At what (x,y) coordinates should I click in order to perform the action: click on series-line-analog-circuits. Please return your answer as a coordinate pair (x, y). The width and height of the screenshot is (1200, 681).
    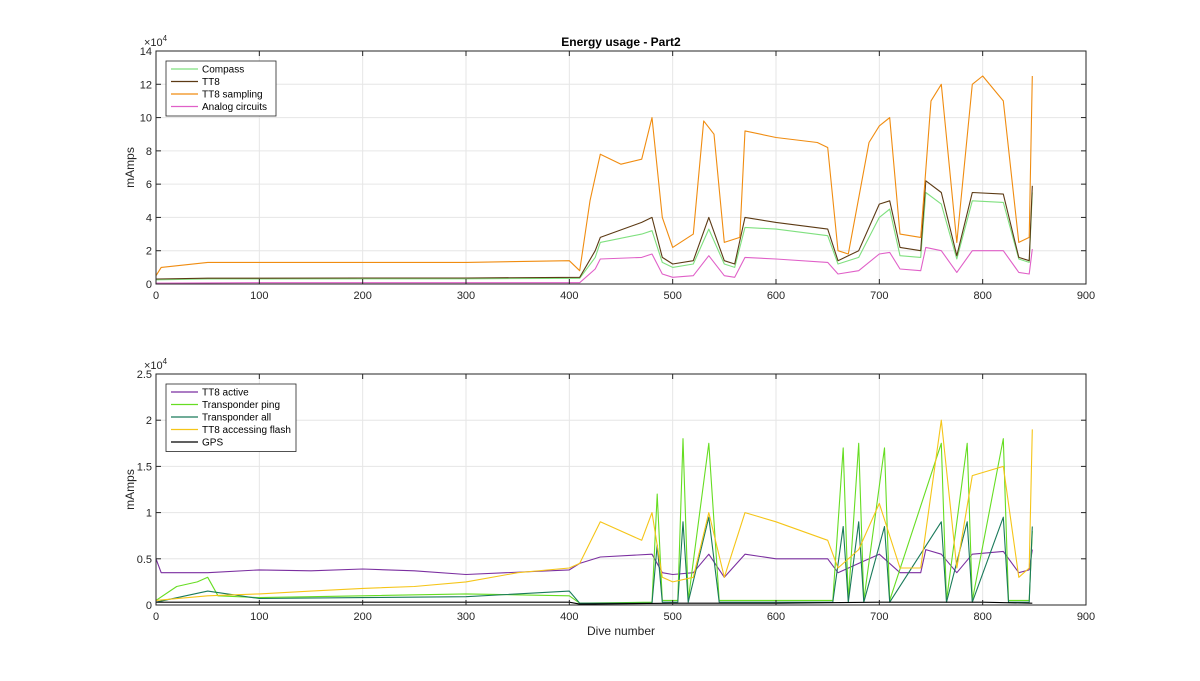
    Looking at the image, I should click on (594, 265).